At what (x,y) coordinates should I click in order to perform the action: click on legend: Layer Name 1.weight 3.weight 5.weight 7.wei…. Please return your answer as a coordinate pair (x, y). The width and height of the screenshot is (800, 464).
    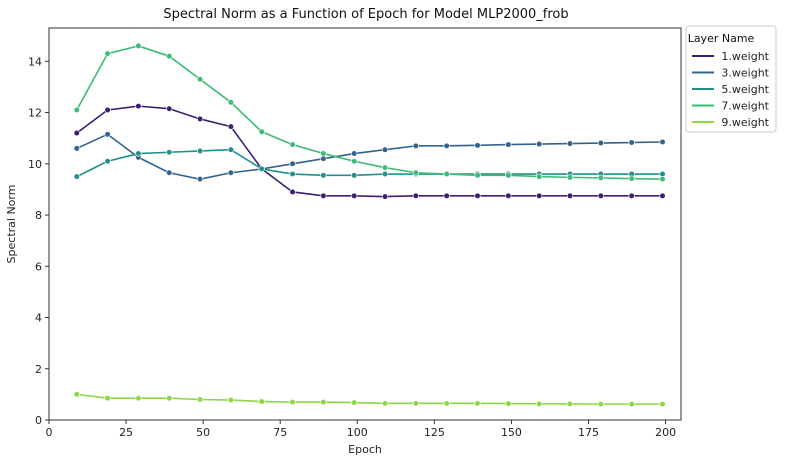
    Looking at the image, I should click on (731, 79).